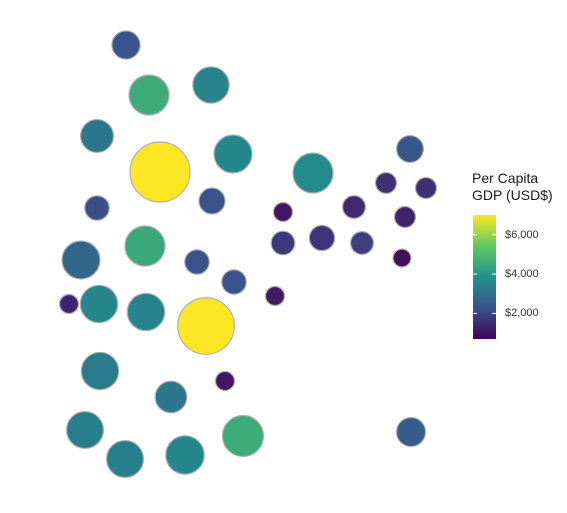  What do you see at coordinates (522, 274) in the screenshot?
I see `legend-tick-label-4000: $4,000` at bounding box center [522, 274].